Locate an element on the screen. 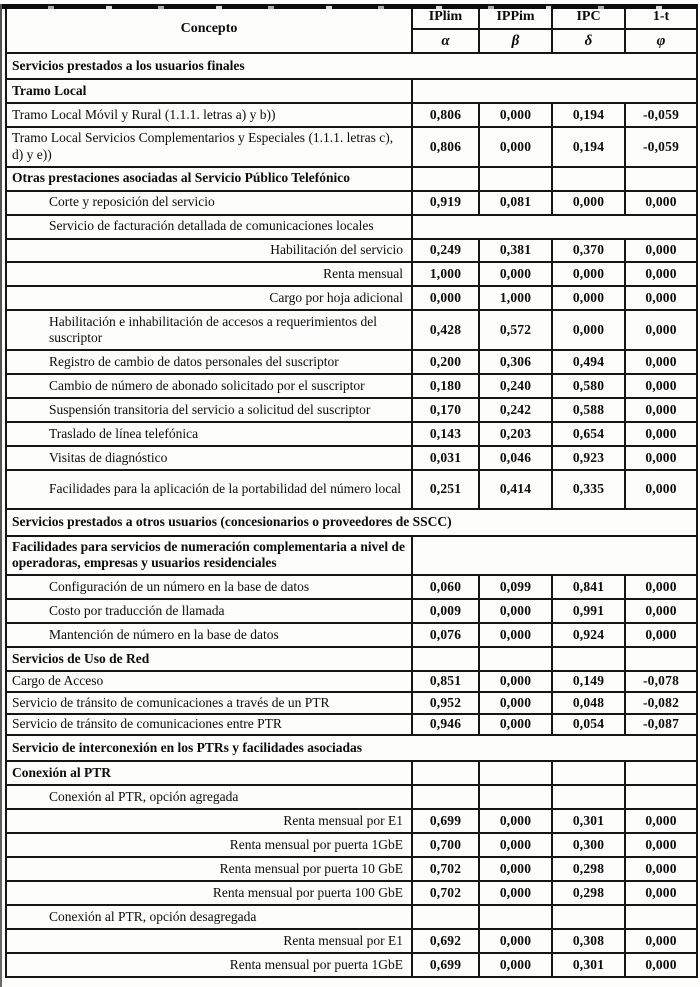 Image resolution: width=700 pixels, height=987 pixels. symbol-phi: φ is located at coordinates (661, 41).